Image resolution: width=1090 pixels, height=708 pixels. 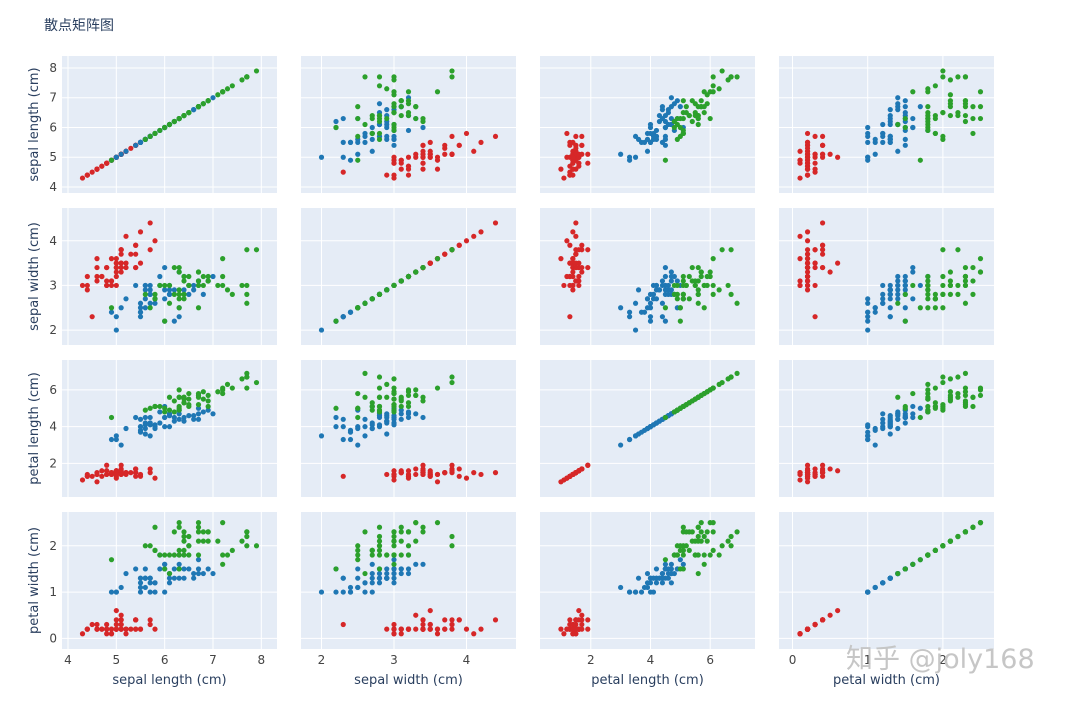 What do you see at coordinates (647, 580) in the screenshot?
I see `panel-pw-vs-pl` at bounding box center [647, 580].